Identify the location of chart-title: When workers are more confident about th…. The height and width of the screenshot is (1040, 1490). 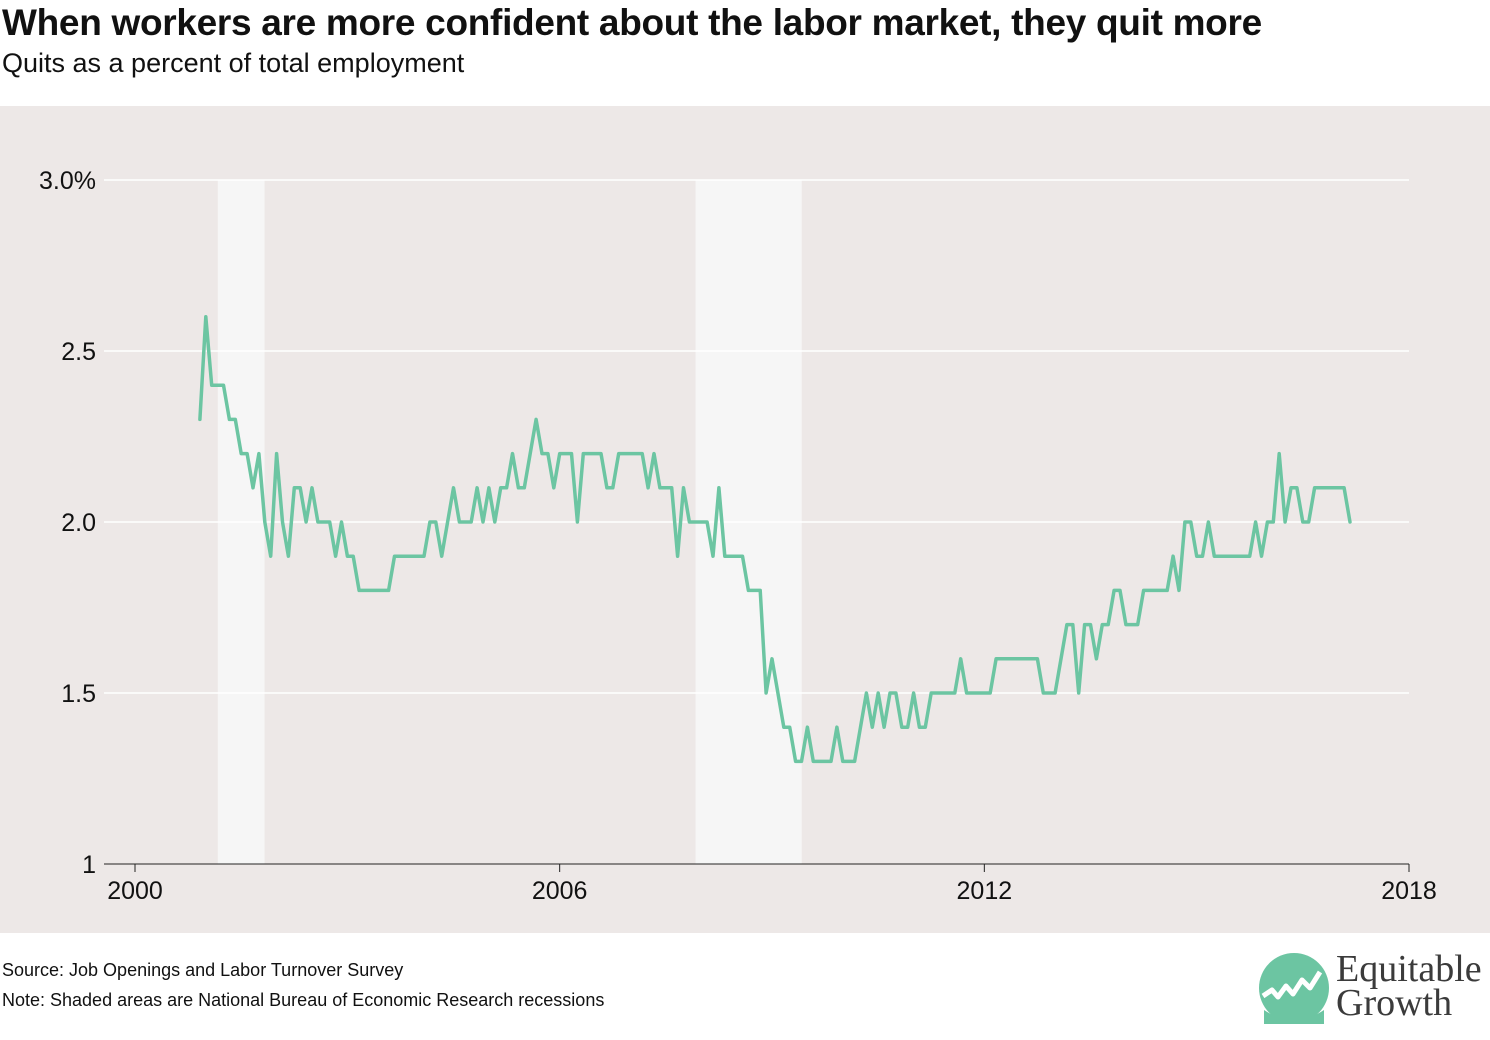
(632, 22).